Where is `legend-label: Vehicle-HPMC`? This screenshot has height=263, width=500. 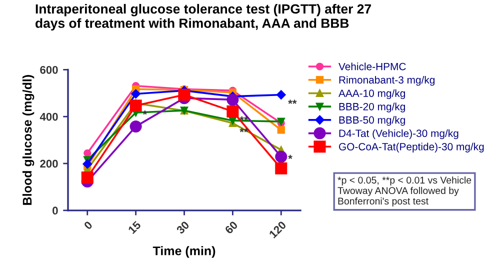 legend-label: Vehicle-HPMC is located at coordinates (372, 66).